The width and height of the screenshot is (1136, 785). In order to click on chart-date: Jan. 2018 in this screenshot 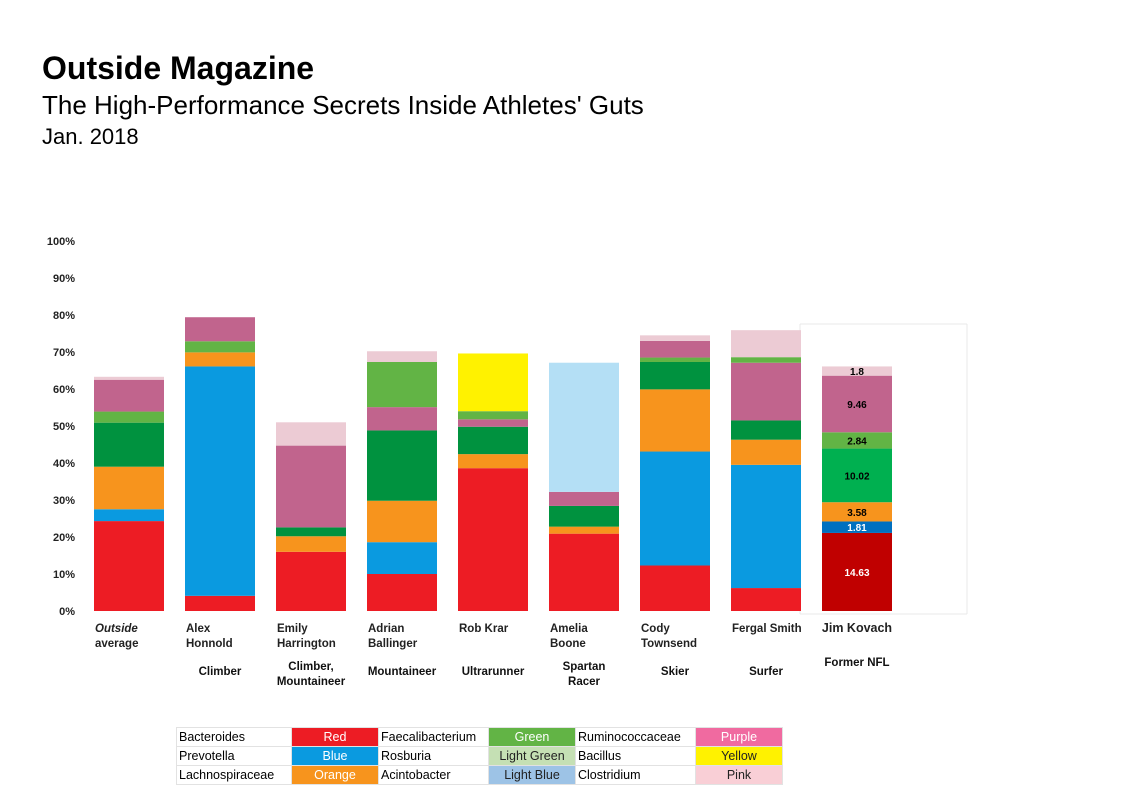, I will do `click(90, 136)`.